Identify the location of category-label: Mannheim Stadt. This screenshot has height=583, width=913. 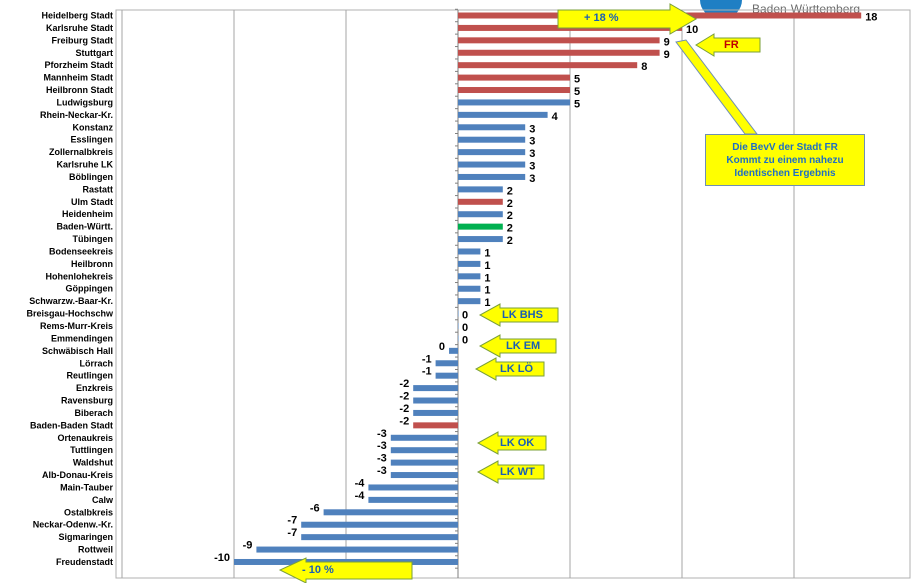
(78, 78).